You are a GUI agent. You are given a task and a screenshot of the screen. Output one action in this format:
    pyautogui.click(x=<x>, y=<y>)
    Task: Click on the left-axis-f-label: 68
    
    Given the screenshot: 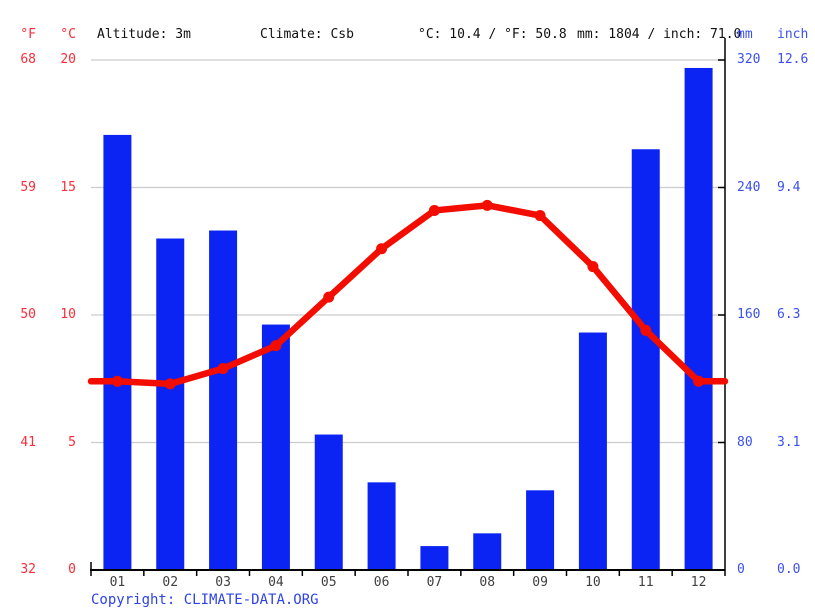 What is the action you would take?
    pyautogui.click(x=28, y=59)
    